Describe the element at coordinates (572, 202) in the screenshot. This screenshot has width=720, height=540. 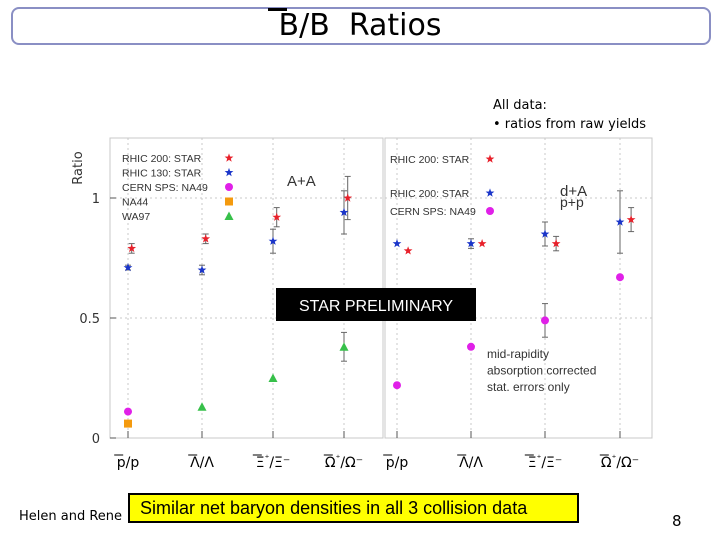
I see `panel-subtitle: p+p` at that location.